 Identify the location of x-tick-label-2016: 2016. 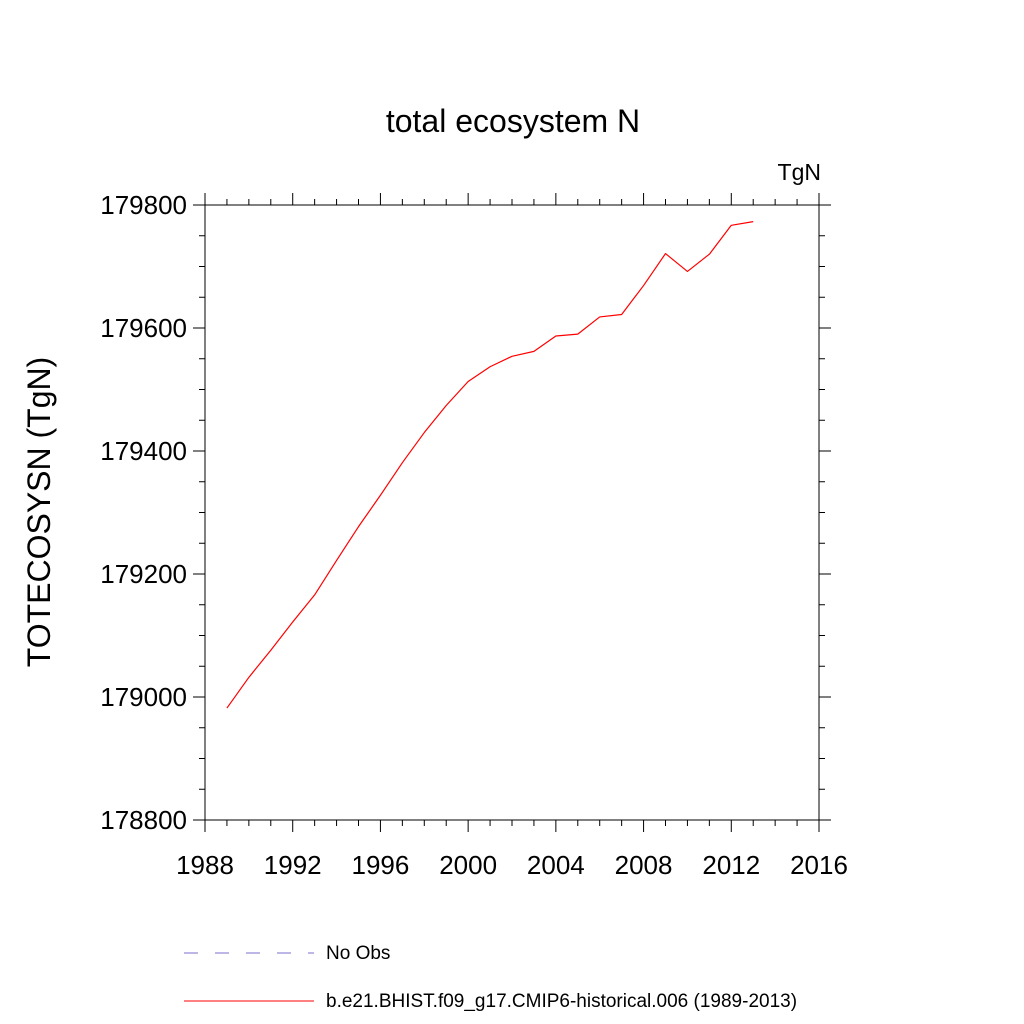
(819, 865).